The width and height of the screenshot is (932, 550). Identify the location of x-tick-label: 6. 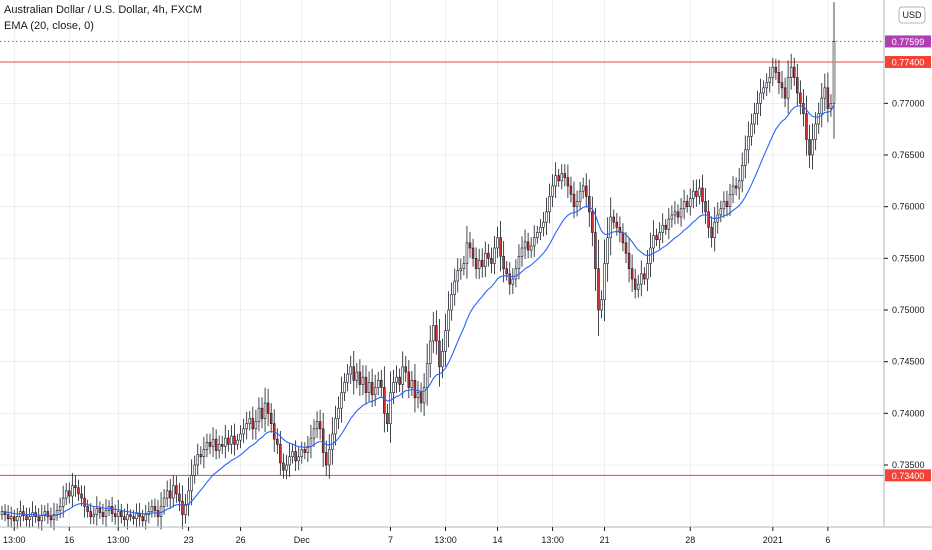
(827, 540).